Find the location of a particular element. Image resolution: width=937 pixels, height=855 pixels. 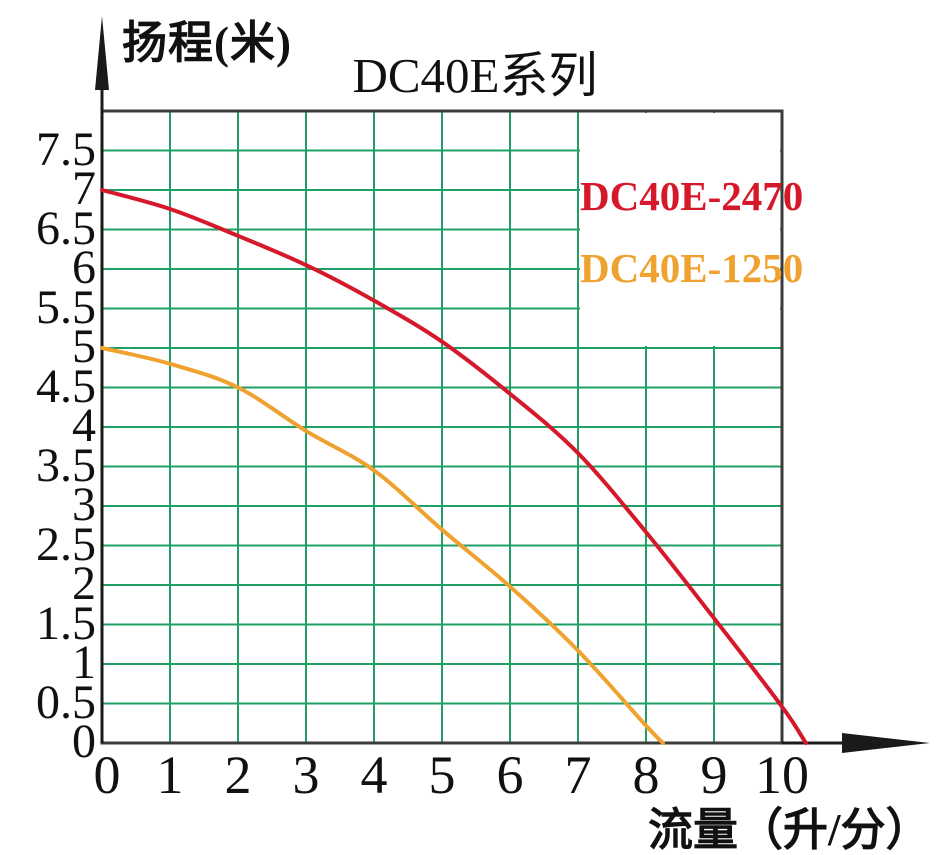

x-axis-arrow-icon is located at coordinates (886, 743).